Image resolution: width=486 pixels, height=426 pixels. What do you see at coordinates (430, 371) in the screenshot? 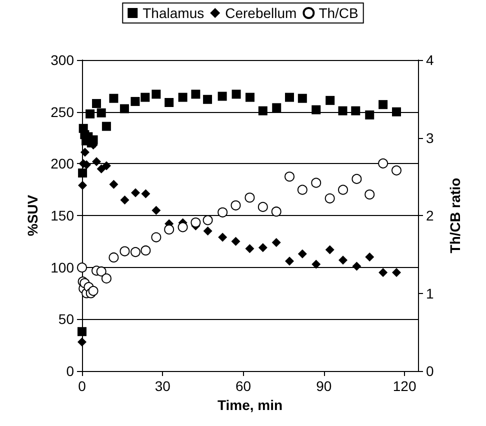
I see `y2-tick-label: 0` at bounding box center [430, 371].